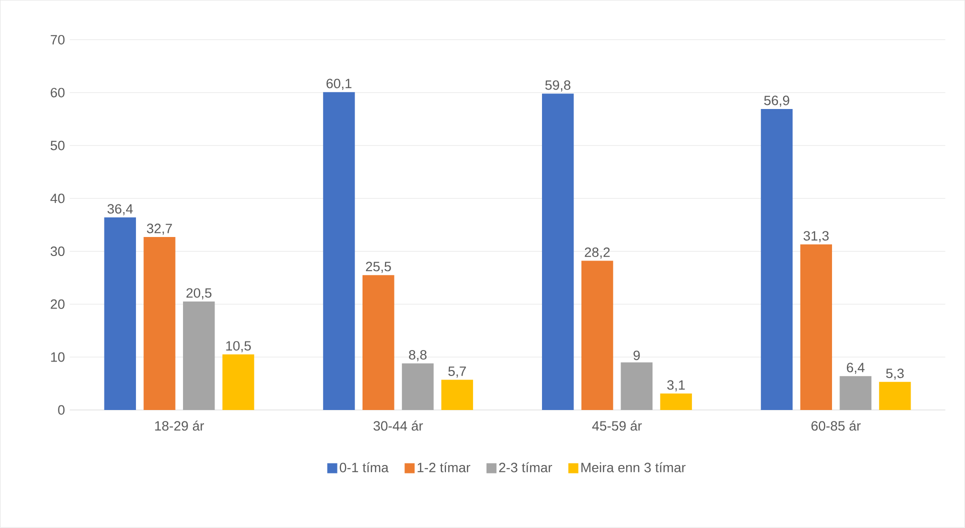  Describe the element at coordinates (179, 425) in the screenshot. I see `x-tick-label: 18-29 ár` at that location.